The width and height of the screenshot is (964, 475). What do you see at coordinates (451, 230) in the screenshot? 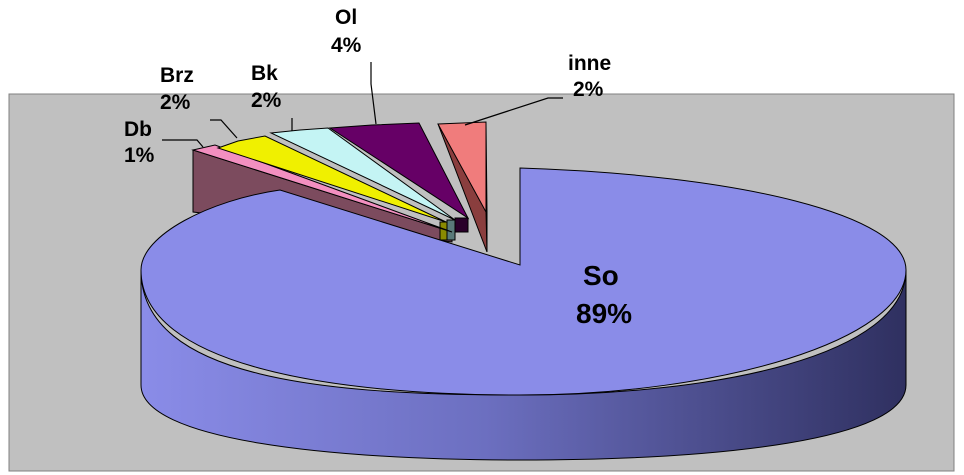
I see `slice-side-bk` at bounding box center [451, 230].